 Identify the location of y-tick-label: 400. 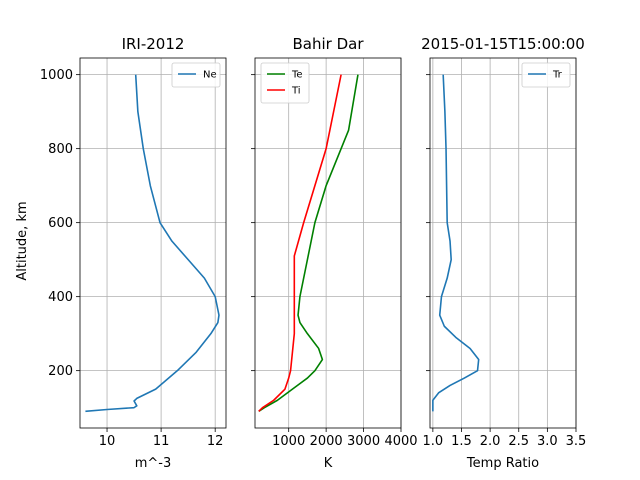
(60, 297).